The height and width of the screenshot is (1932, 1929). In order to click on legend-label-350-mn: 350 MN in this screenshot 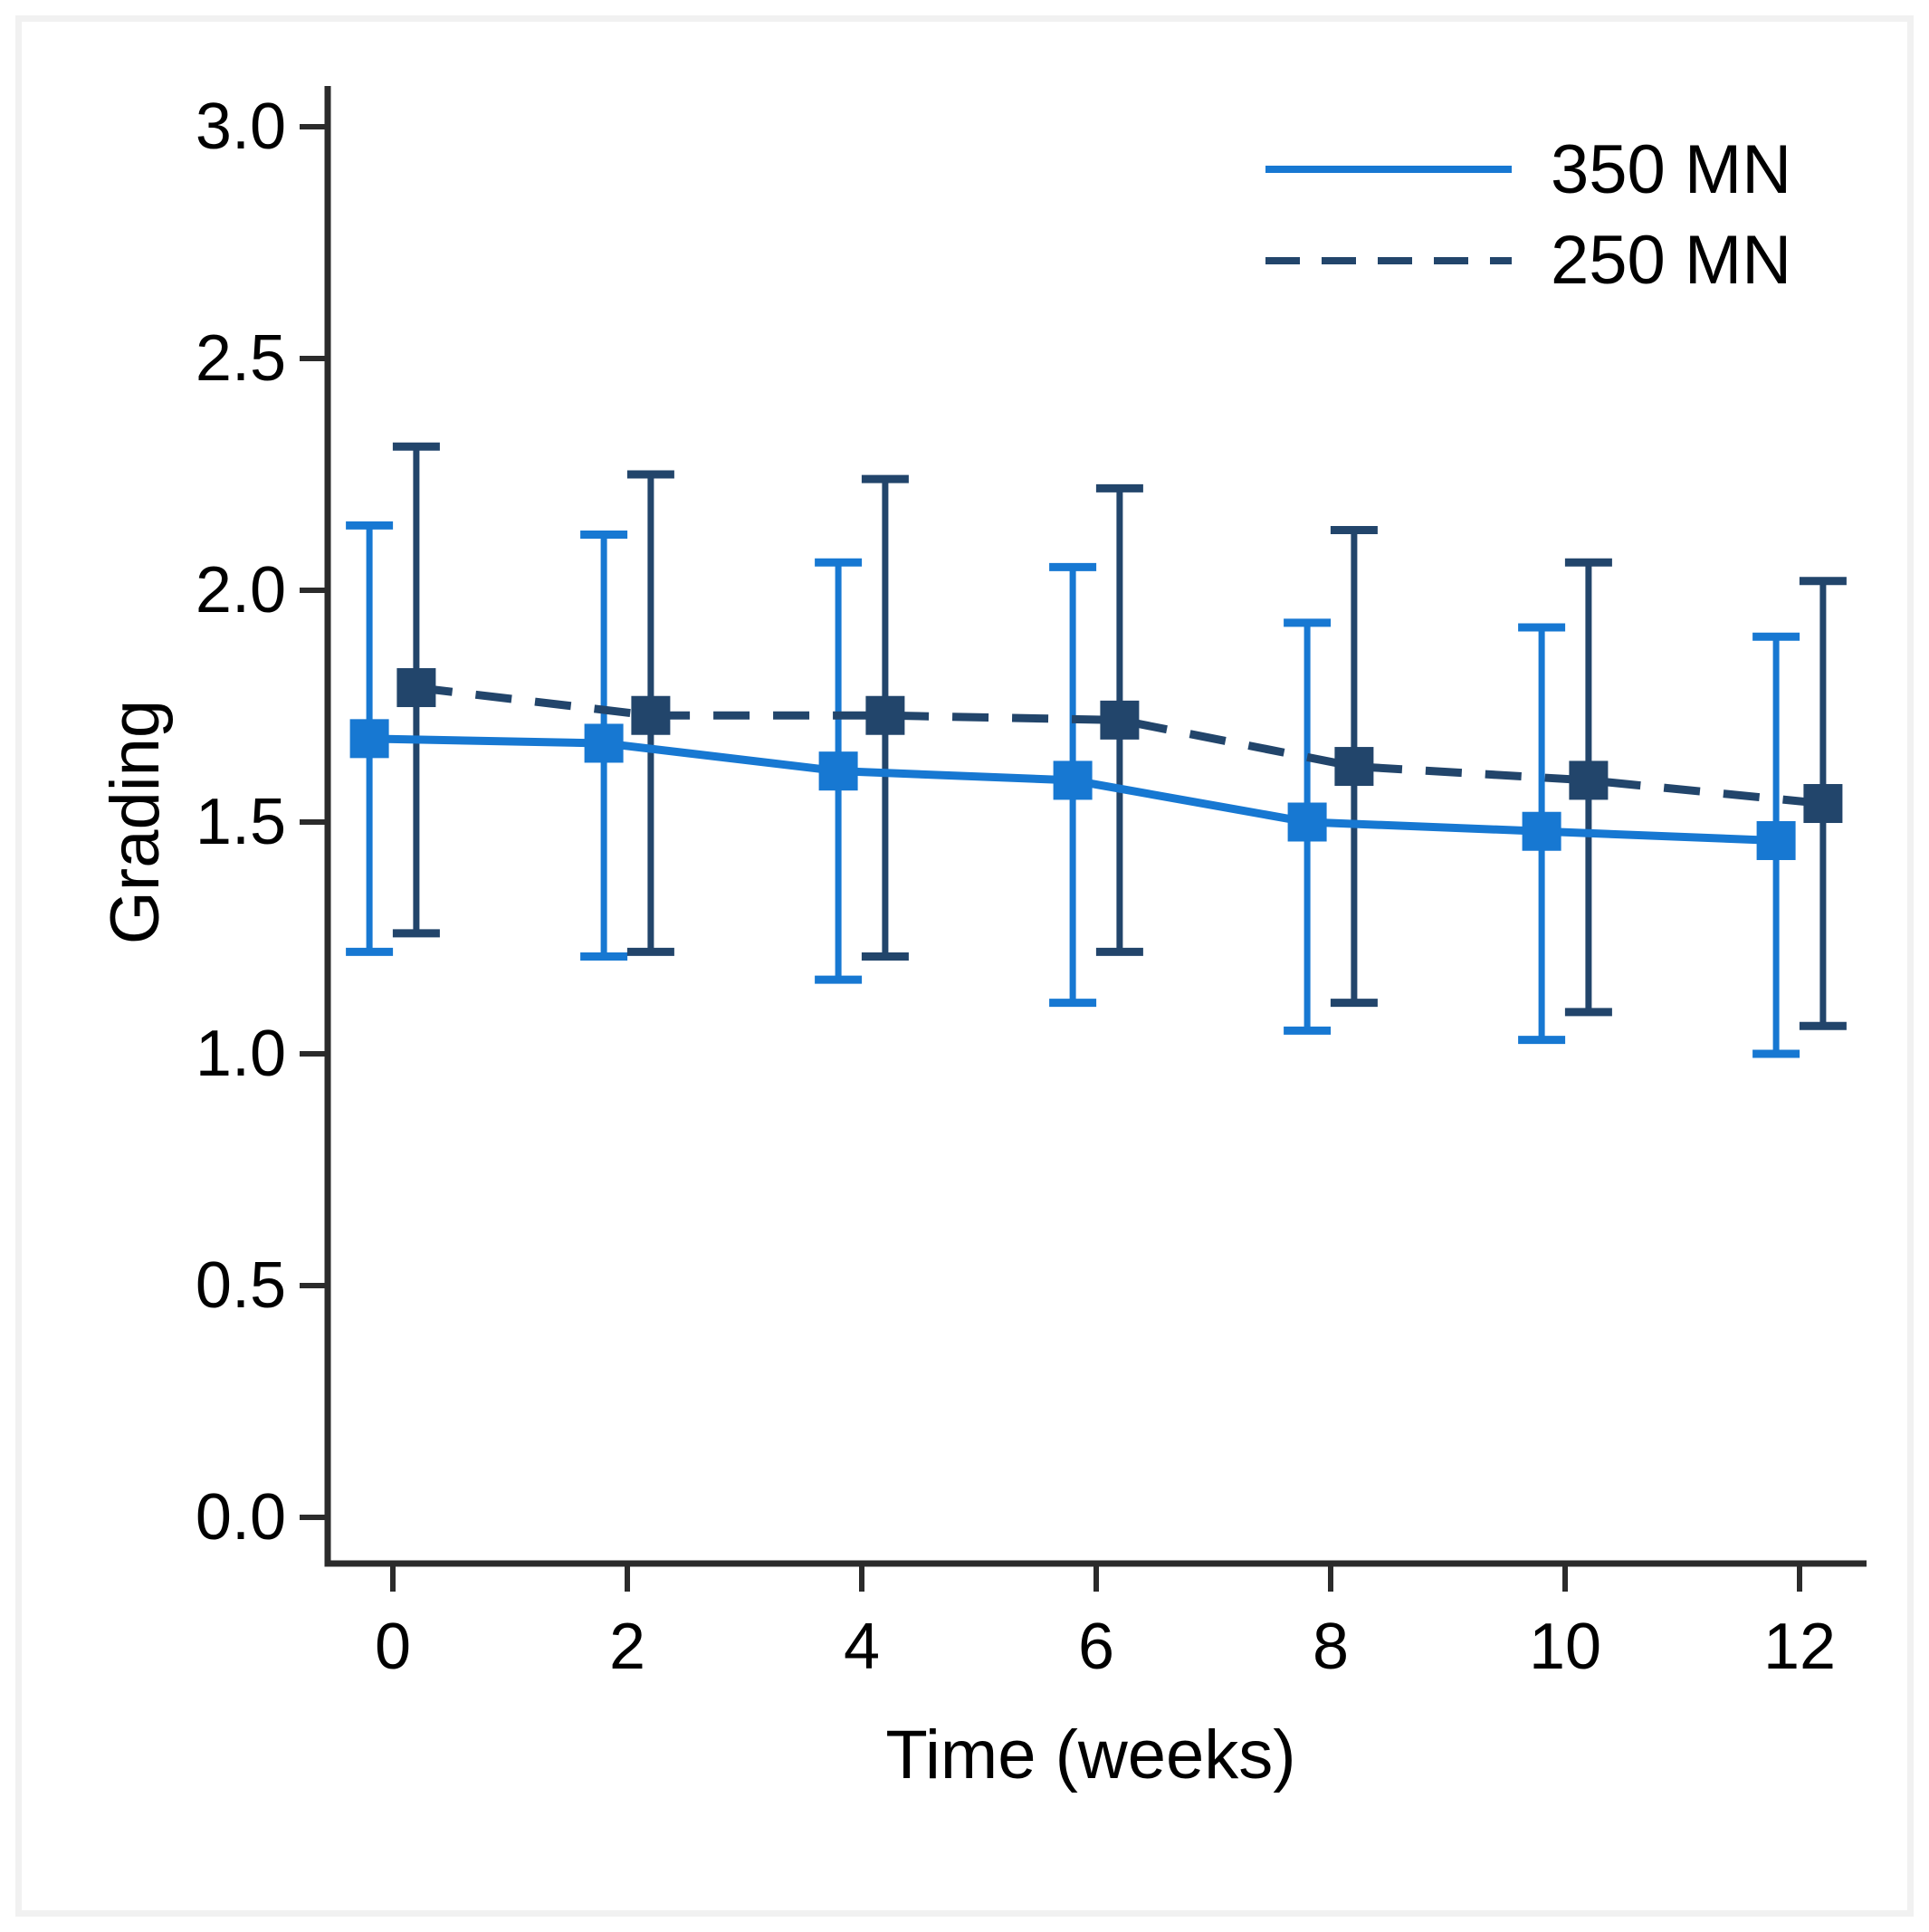, I will do `click(1671, 169)`.